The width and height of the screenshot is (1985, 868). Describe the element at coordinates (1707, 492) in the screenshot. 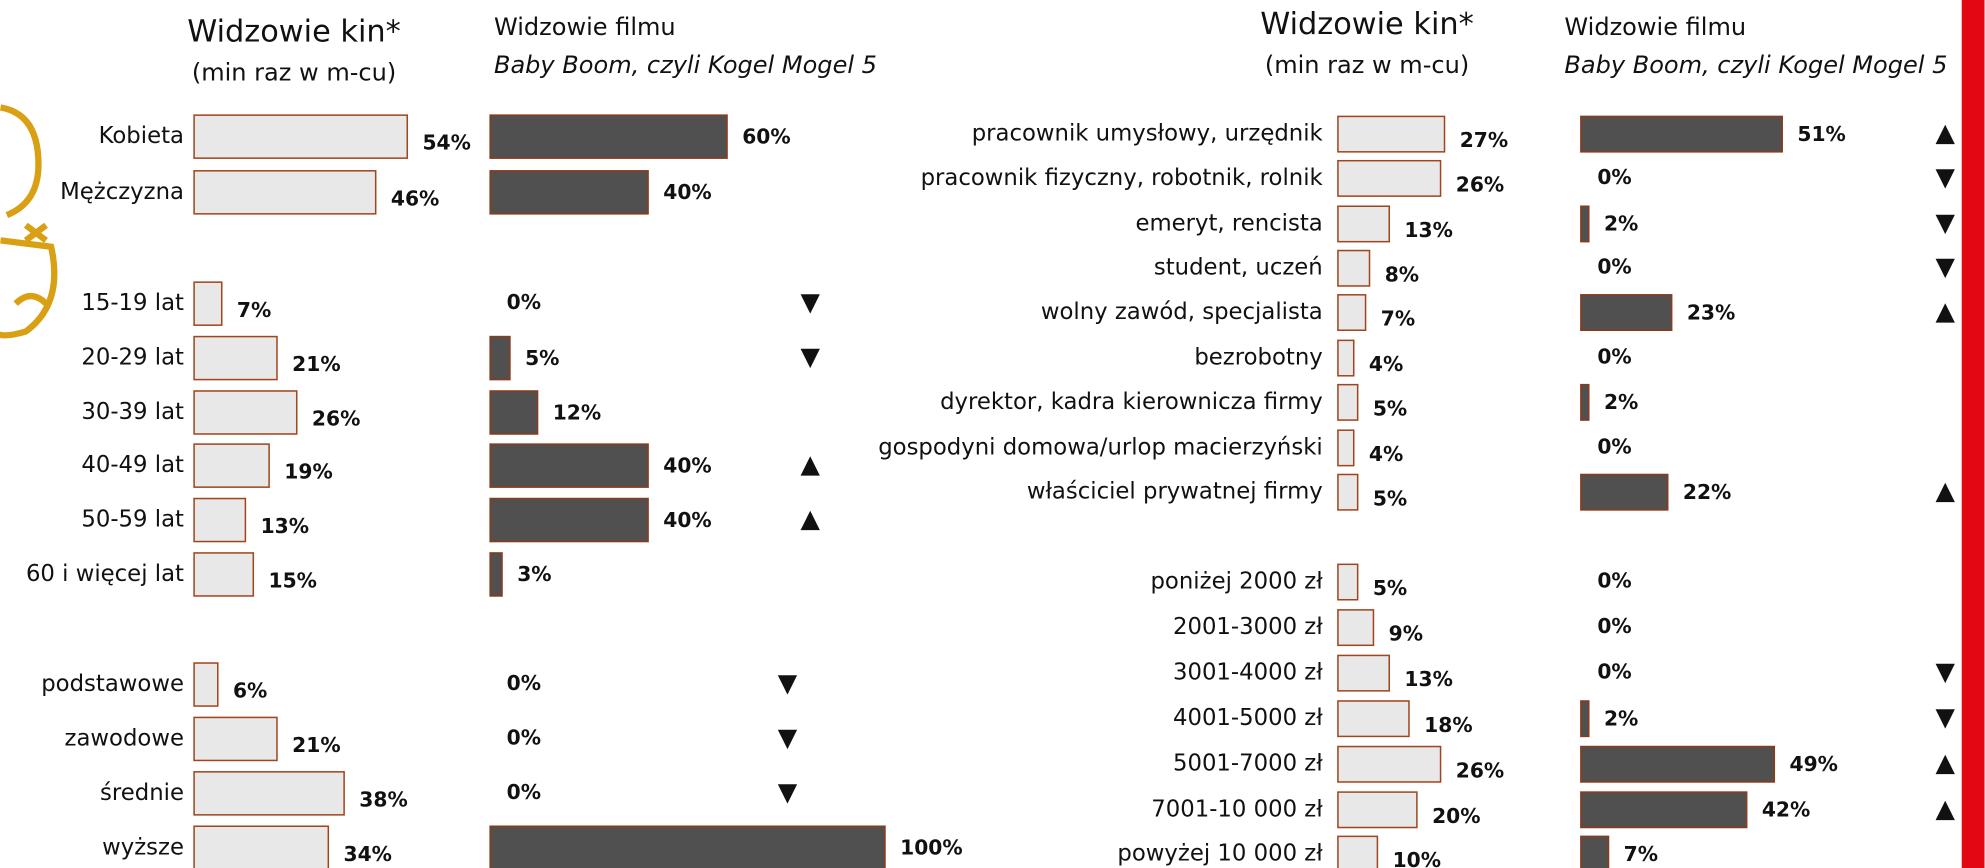

I see `film-value: 22%` at that location.